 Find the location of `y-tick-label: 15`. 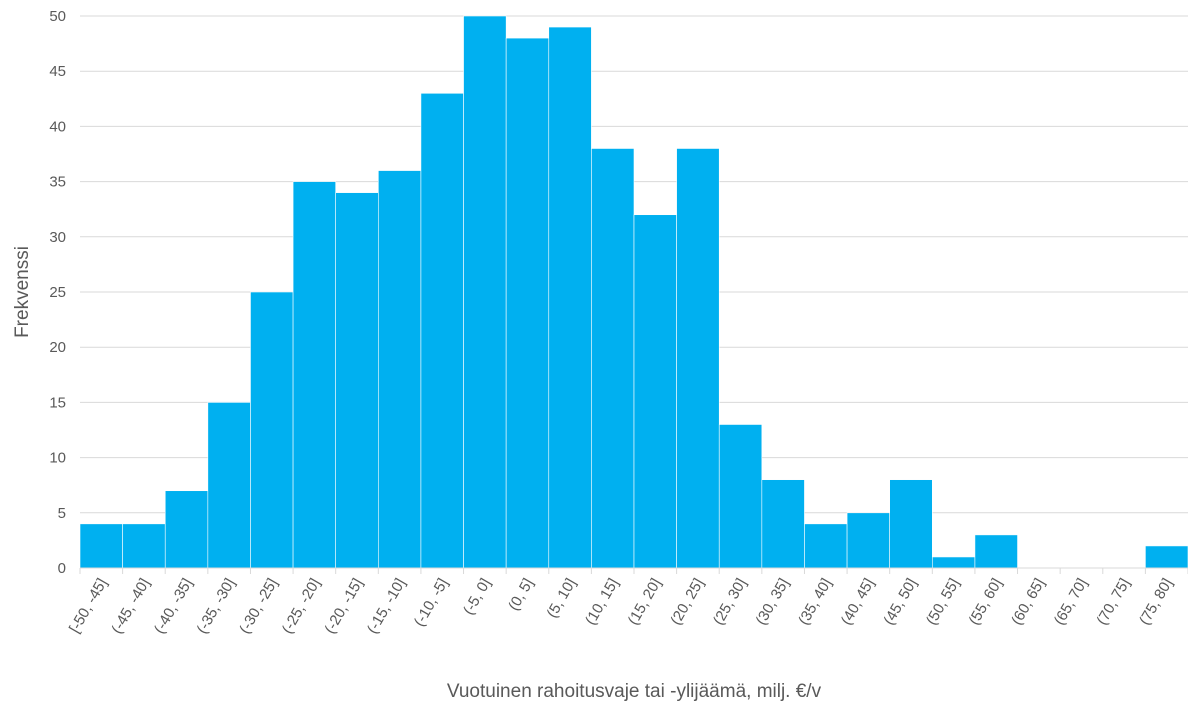

y-tick-label: 15 is located at coordinates (57, 402).